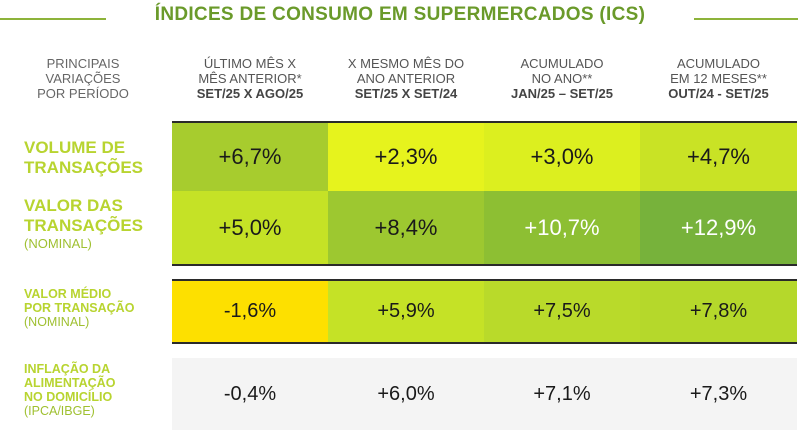 This screenshot has width=798, height=437. What do you see at coordinates (406, 93) in the screenshot?
I see `header-sub: SET/25 X SET/24` at bounding box center [406, 93].